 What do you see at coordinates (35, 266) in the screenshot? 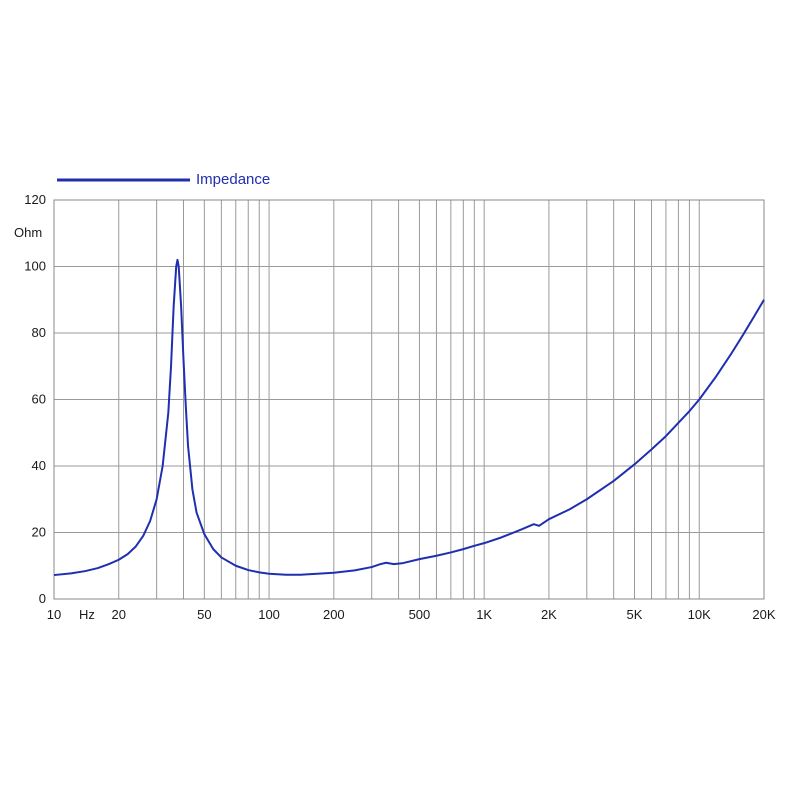
I see `y-tick-label: 100` at bounding box center [35, 266].